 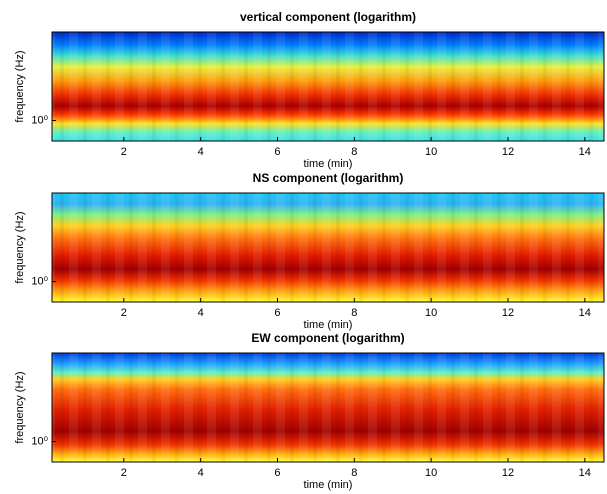 What do you see at coordinates (328, 178) in the screenshot?
I see `panel-title: NS component (logarithm)` at bounding box center [328, 178].